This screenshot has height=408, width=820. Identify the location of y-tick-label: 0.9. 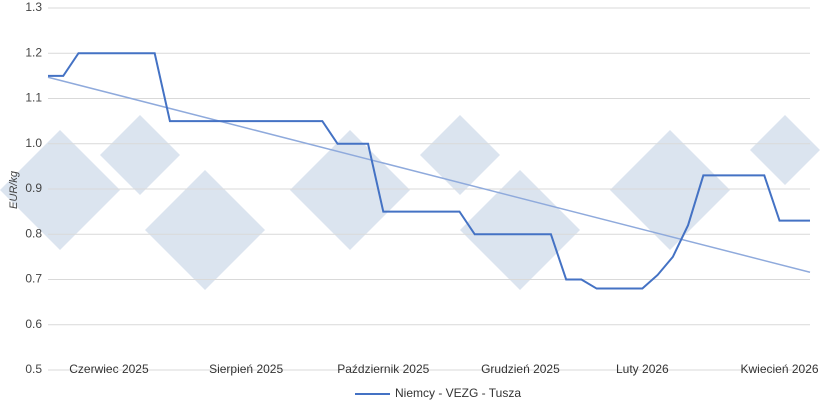
(33, 188).